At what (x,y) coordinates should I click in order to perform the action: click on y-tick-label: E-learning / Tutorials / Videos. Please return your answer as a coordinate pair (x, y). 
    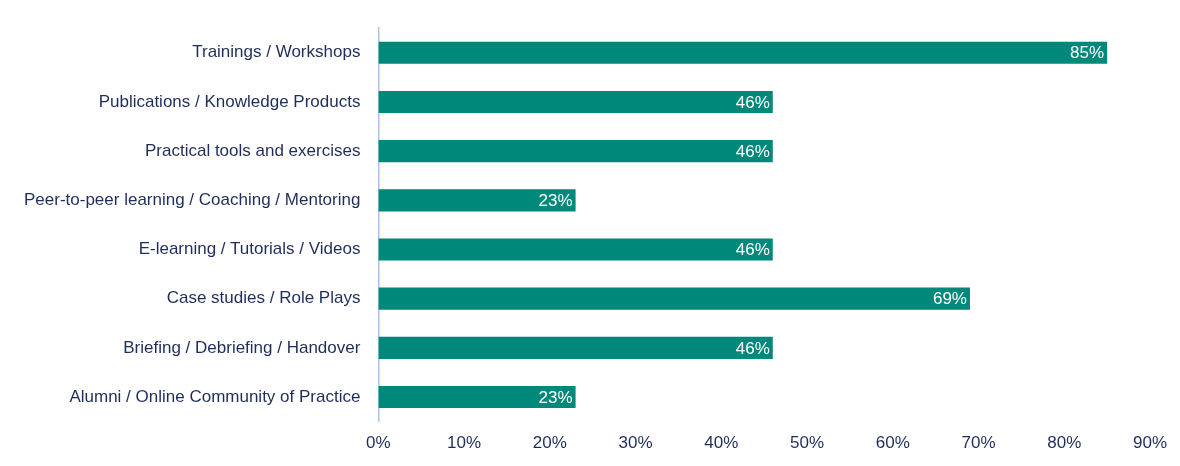
    Looking at the image, I should click on (249, 249).